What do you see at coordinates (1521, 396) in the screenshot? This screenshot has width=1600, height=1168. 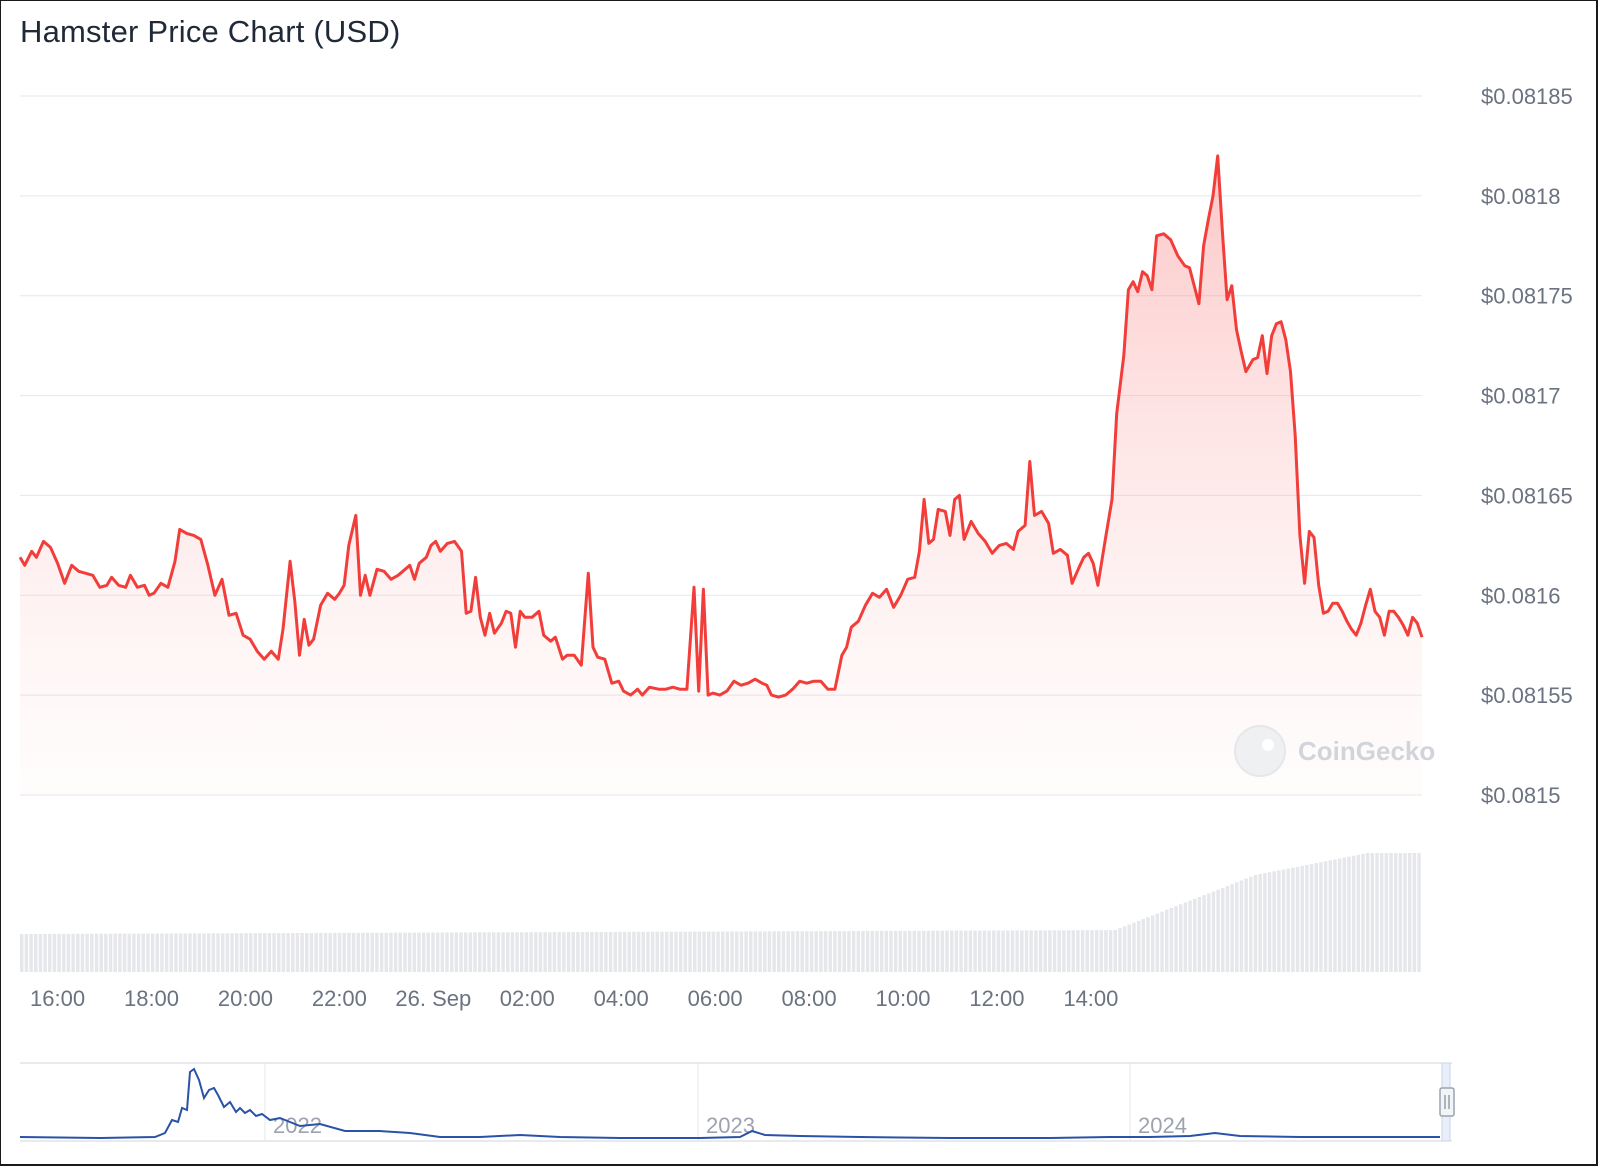 I see `y-tick-label: $0.0817` at bounding box center [1521, 396].